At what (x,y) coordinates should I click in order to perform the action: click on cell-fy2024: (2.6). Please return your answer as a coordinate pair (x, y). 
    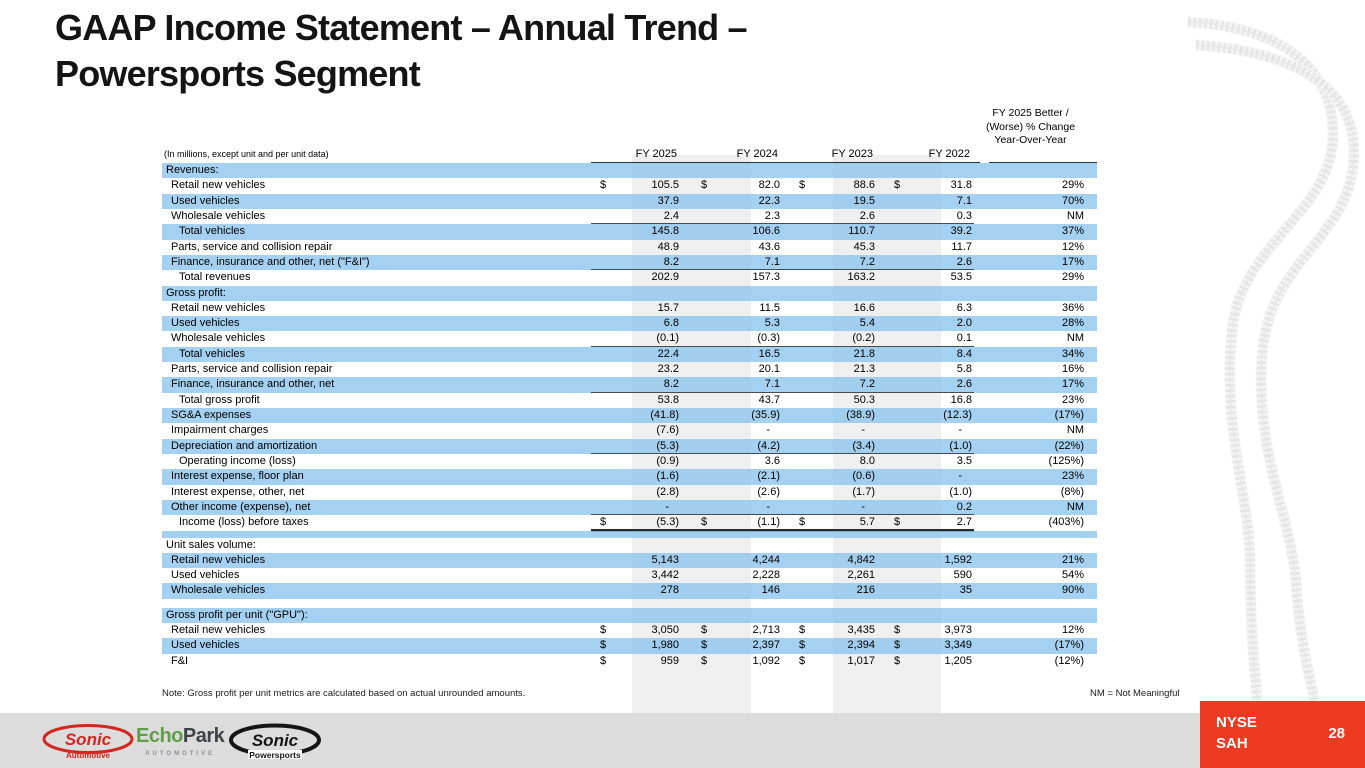
    Looking at the image, I should click on (768, 491).